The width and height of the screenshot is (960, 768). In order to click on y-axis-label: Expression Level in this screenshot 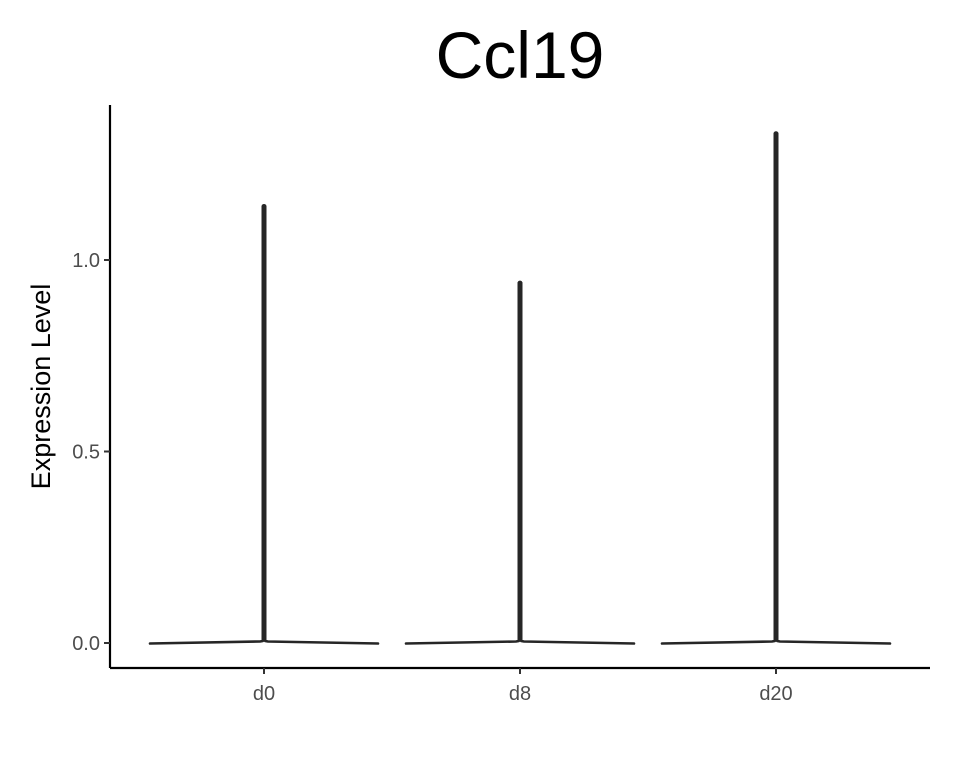, I will do `click(41, 387)`.